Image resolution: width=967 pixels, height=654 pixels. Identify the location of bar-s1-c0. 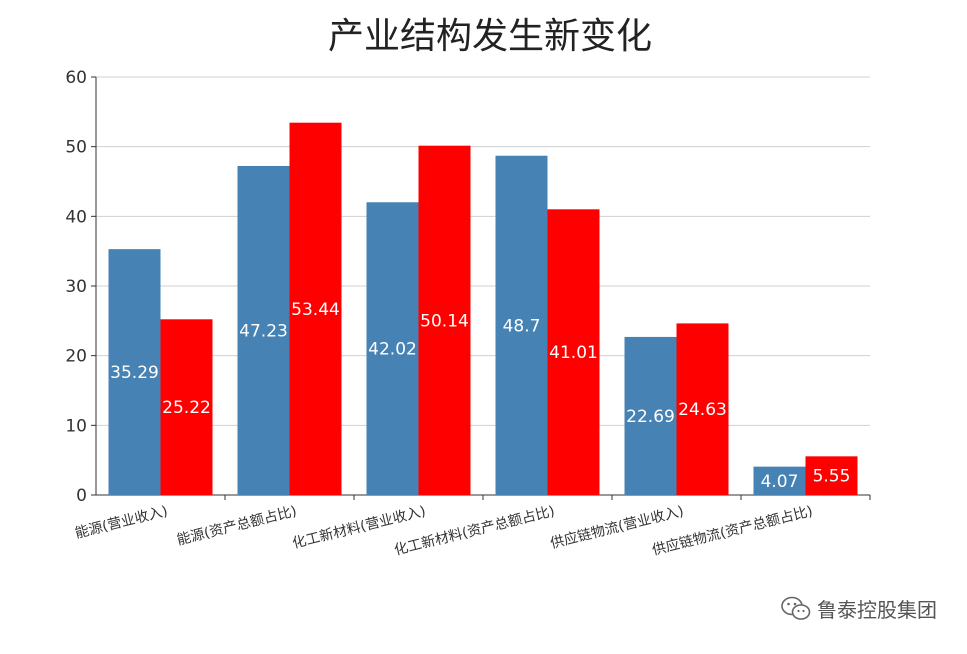
(186, 407).